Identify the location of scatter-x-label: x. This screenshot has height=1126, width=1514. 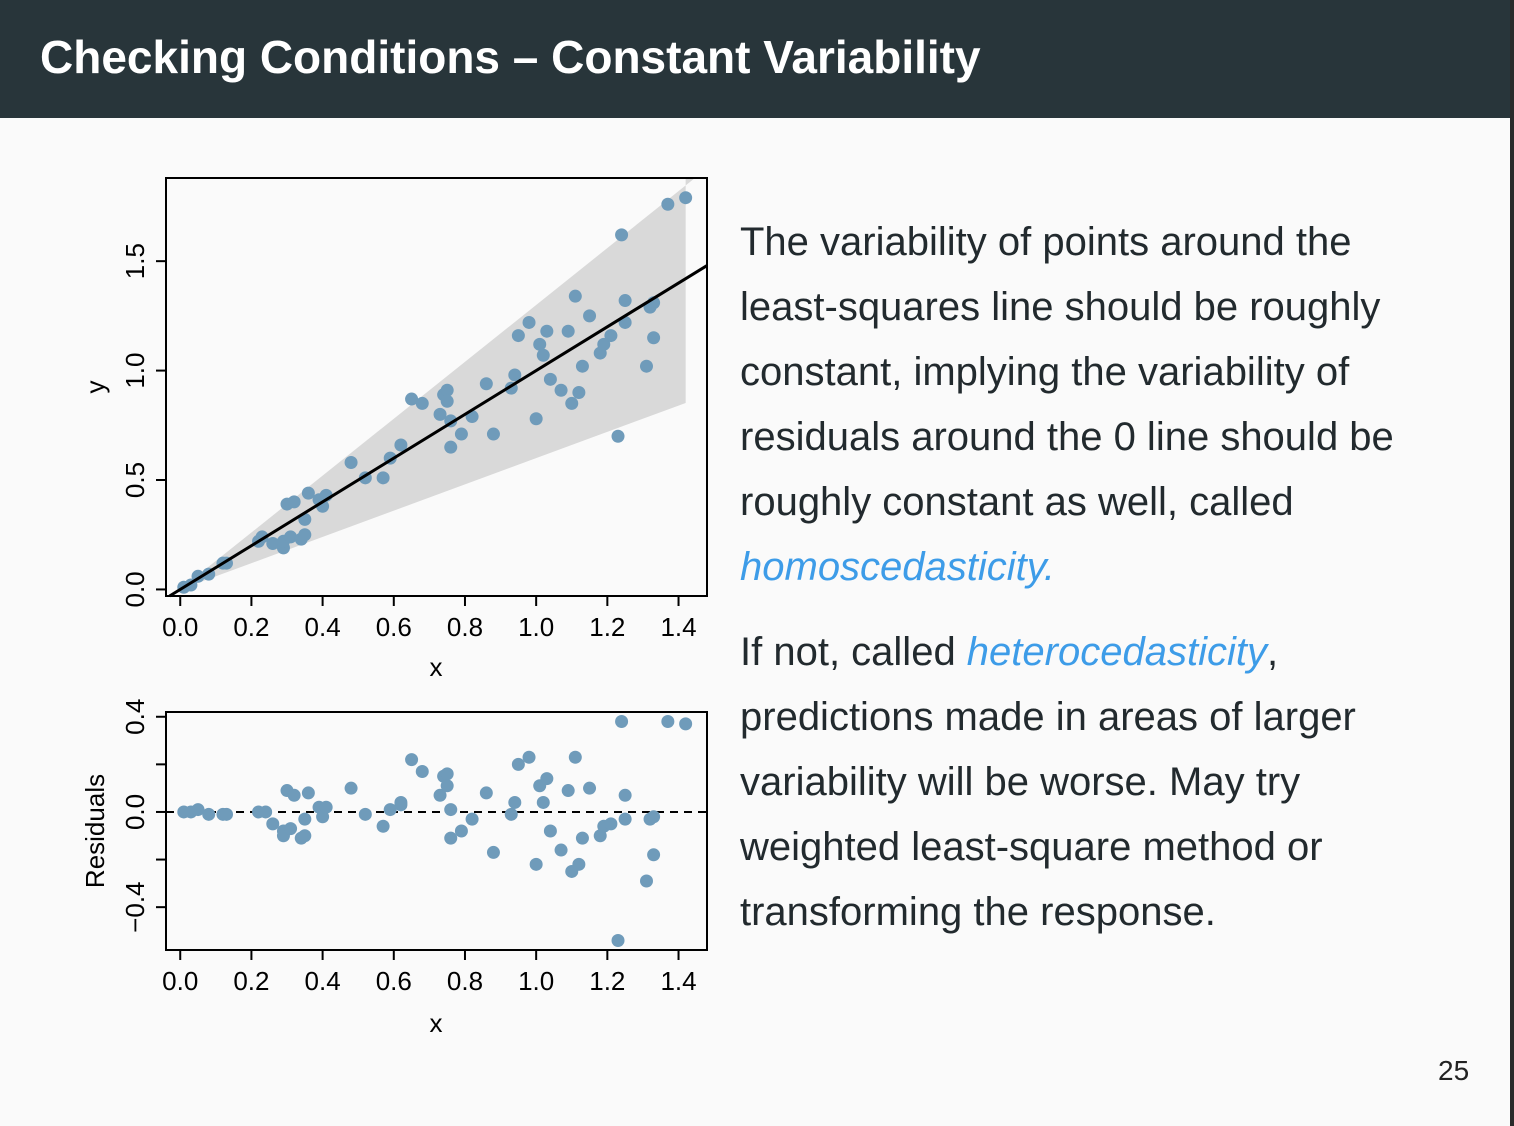
(436, 667).